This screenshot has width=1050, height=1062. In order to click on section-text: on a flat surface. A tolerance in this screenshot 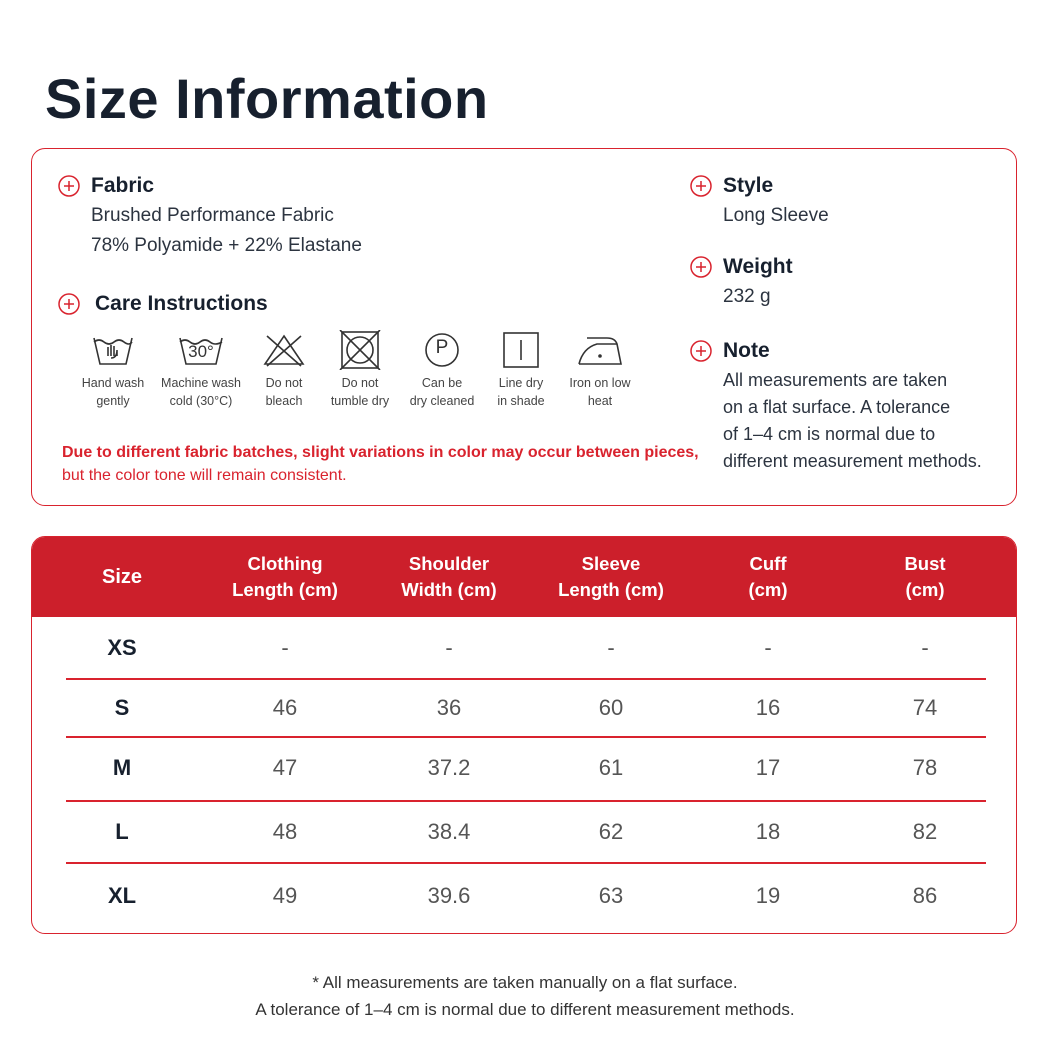, I will do `click(837, 407)`.